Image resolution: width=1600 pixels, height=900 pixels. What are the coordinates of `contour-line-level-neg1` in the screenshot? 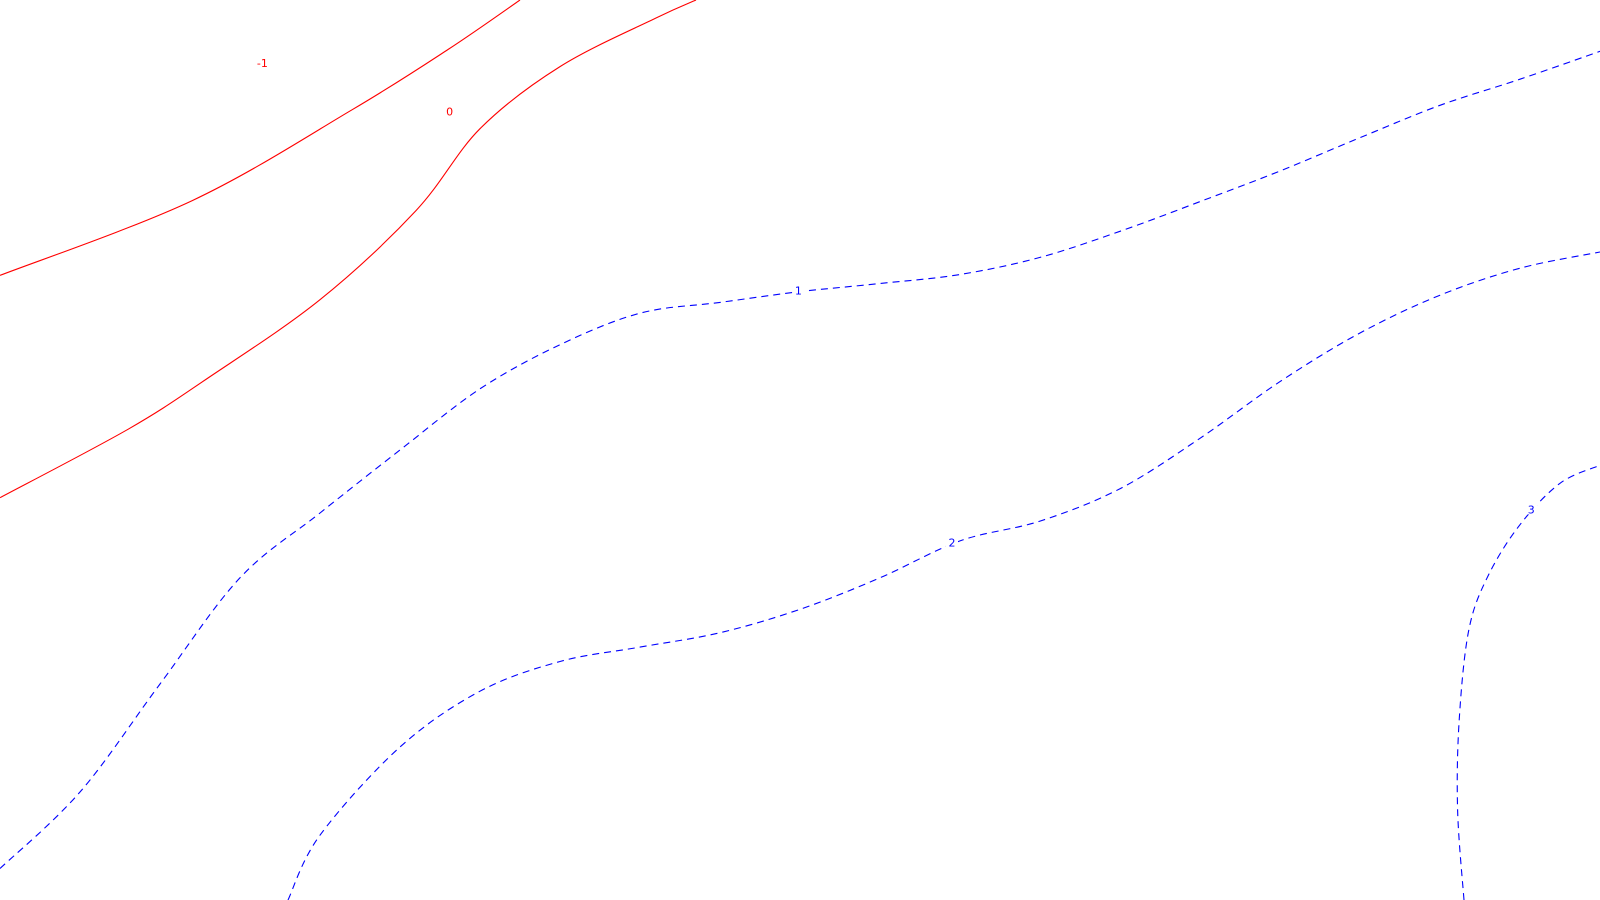 It's located at (260, 138).